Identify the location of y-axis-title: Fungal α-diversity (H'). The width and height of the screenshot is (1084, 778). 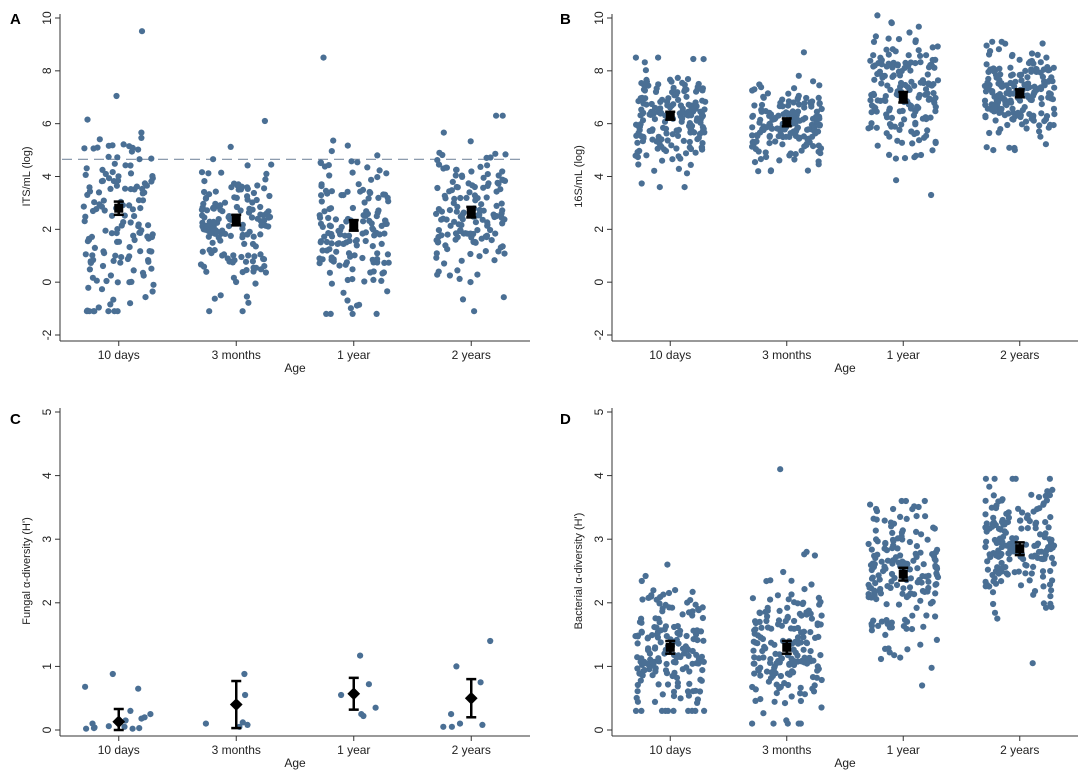
(27, 570).